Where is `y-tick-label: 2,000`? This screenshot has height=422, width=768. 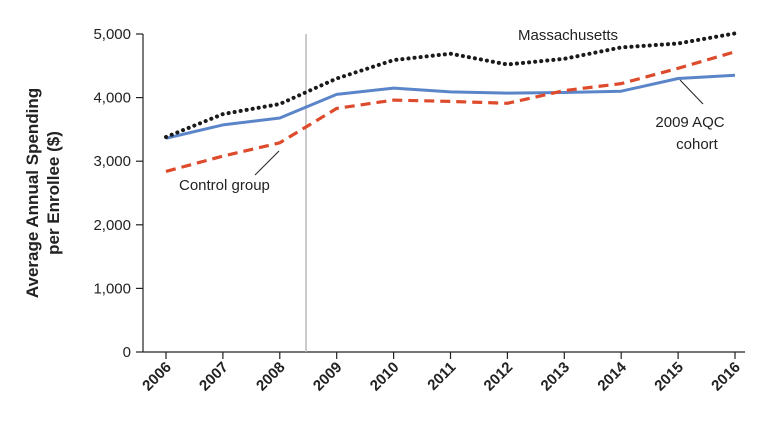
y-tick-label: 2,000 is located at coordinates (112, 225).